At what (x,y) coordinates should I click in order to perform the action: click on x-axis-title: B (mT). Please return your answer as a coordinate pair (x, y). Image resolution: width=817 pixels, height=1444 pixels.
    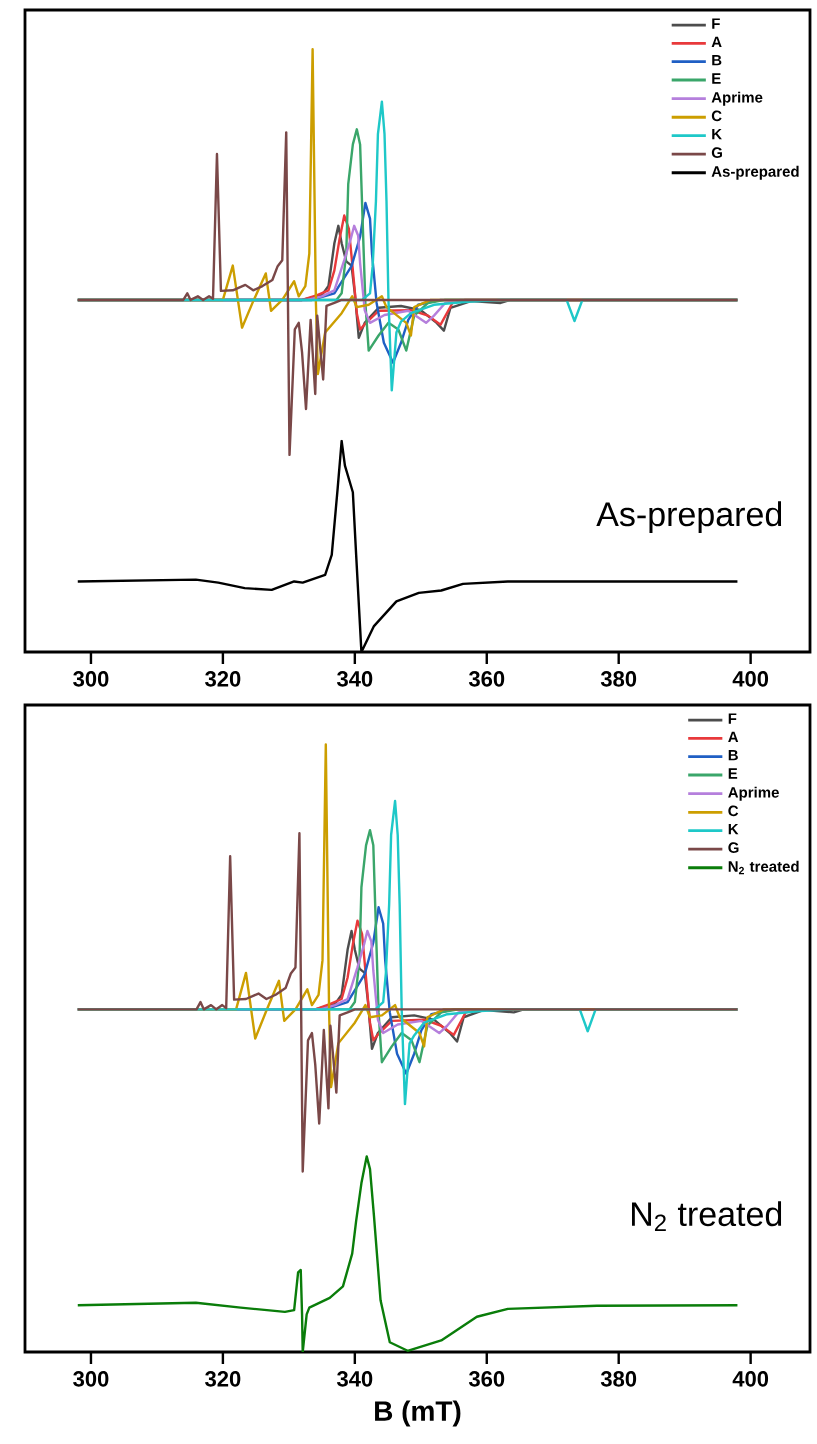
    Looking at the image, I should click on (418, 1413).